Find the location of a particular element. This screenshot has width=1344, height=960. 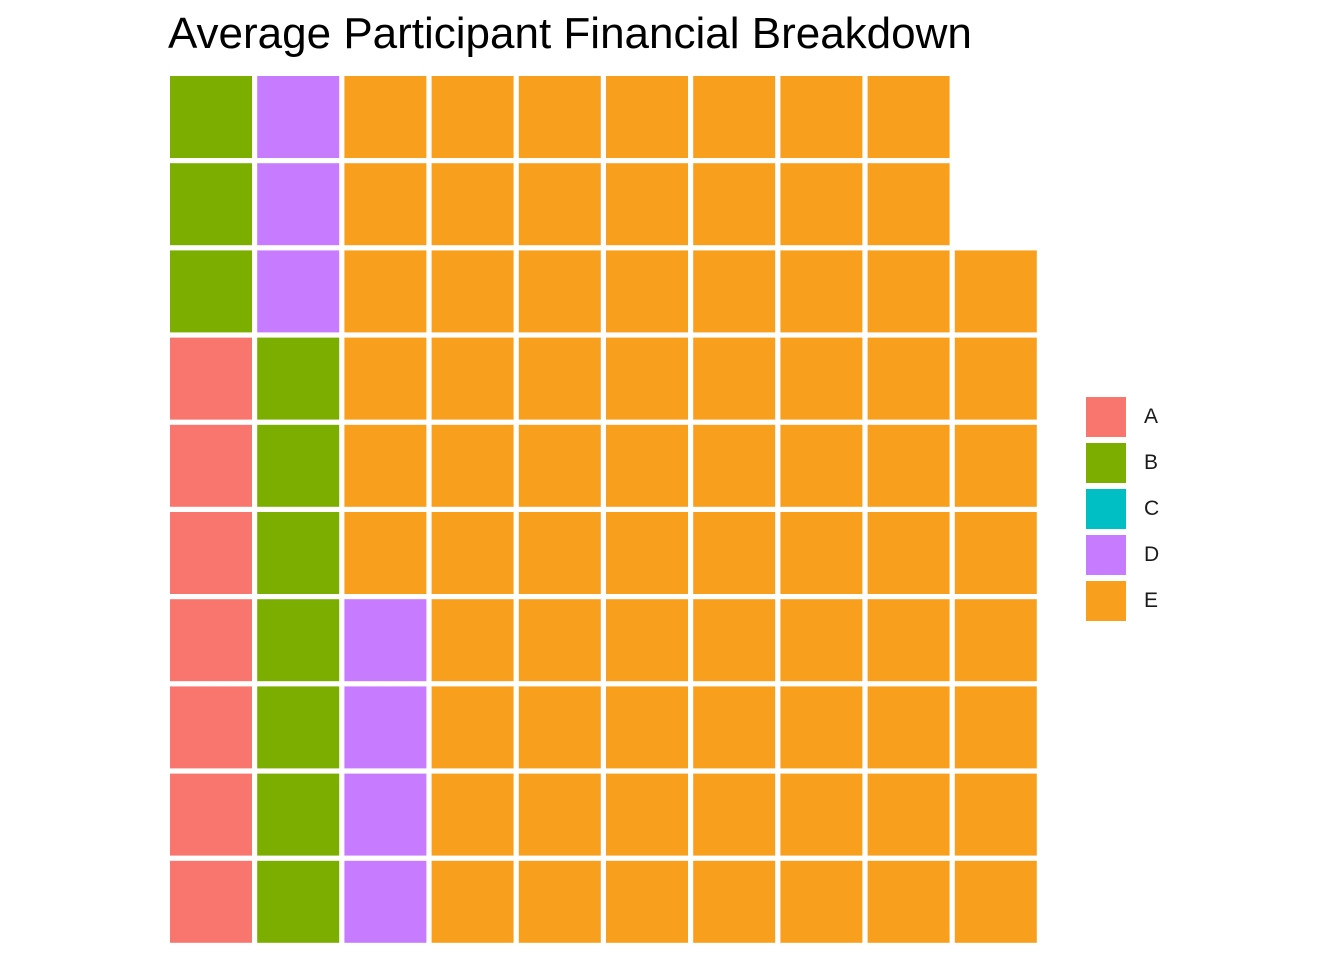

legend-key-c is located at coordinates (1106, 509).